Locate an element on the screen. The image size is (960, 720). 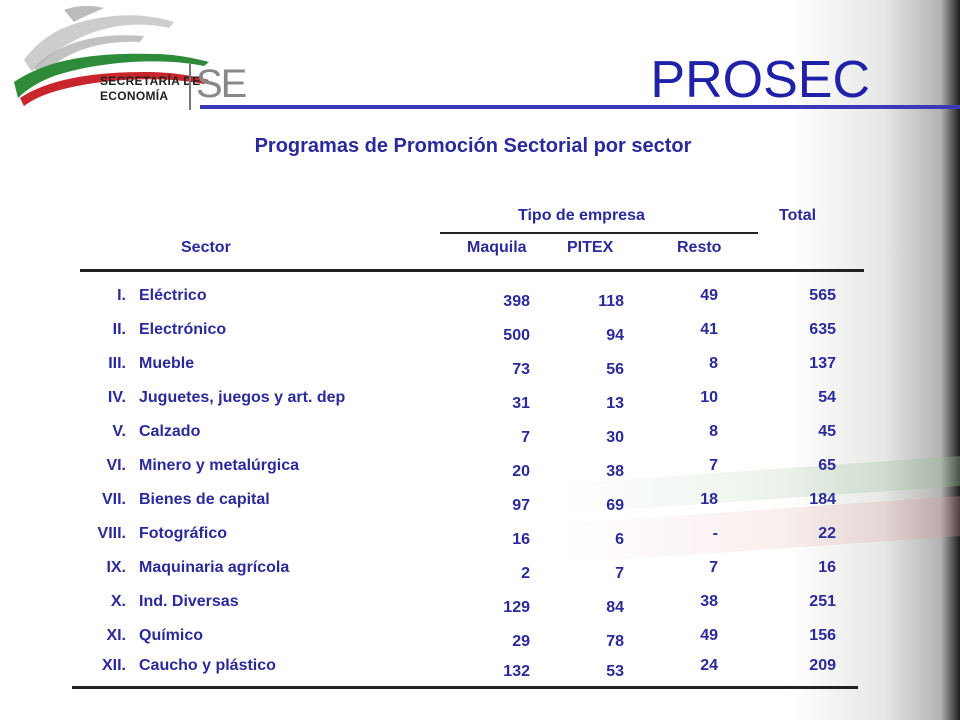
table-row: IX. Maquinaria agrícola 2 7 7 16 is located at coordinates (480, 576).